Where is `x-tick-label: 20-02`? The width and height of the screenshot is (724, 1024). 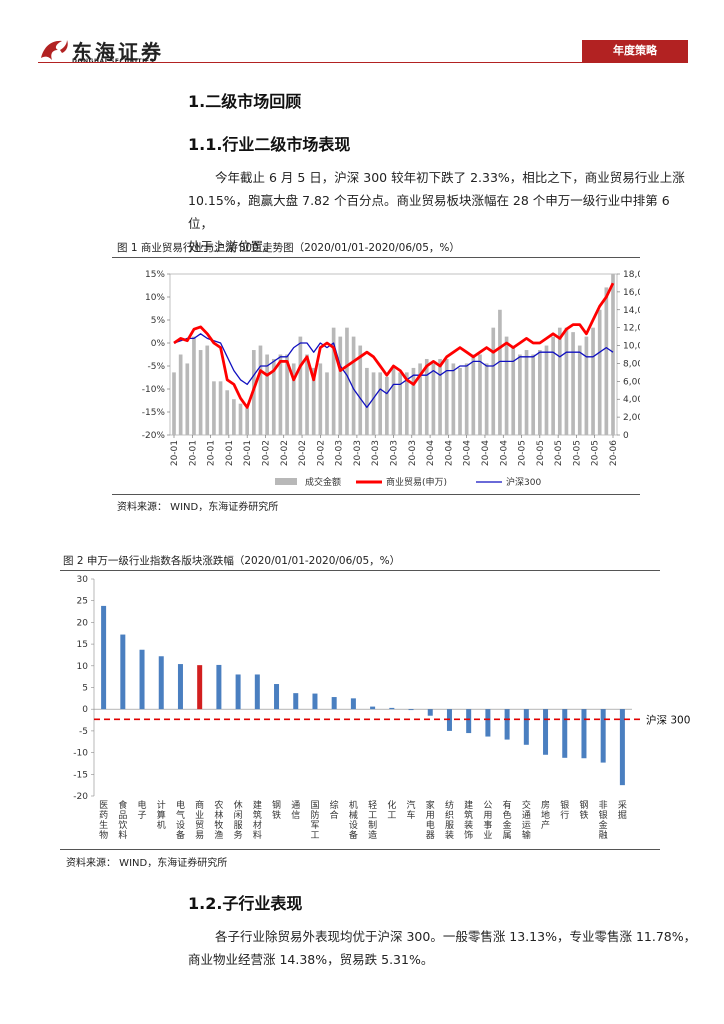 x-tick-label: 20-02 is located at coordinates (321, 453).